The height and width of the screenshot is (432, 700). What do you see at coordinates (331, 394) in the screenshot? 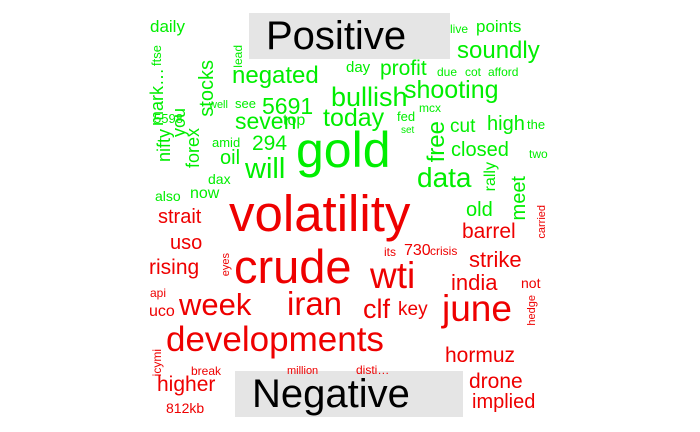
I see `negative-header: Negative` at bounding box center [331, 394].